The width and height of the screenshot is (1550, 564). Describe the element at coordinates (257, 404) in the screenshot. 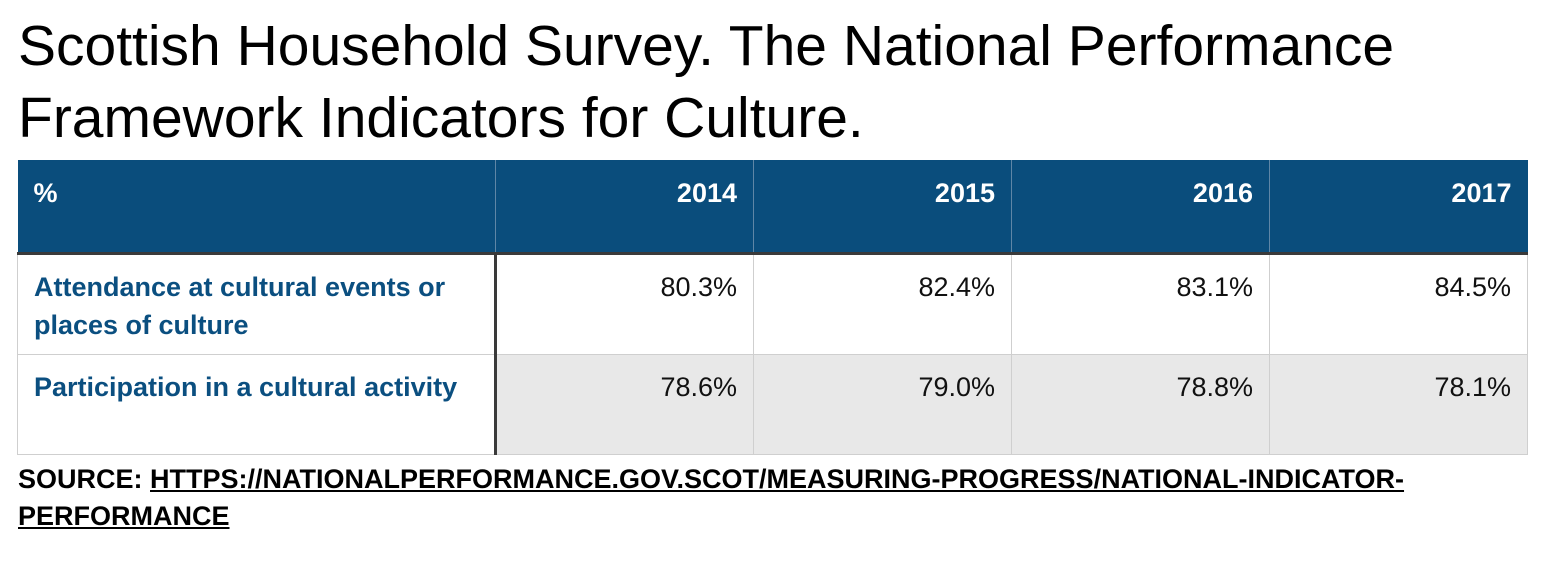

I see `row-label: Participation in a cultural activity` at that location.